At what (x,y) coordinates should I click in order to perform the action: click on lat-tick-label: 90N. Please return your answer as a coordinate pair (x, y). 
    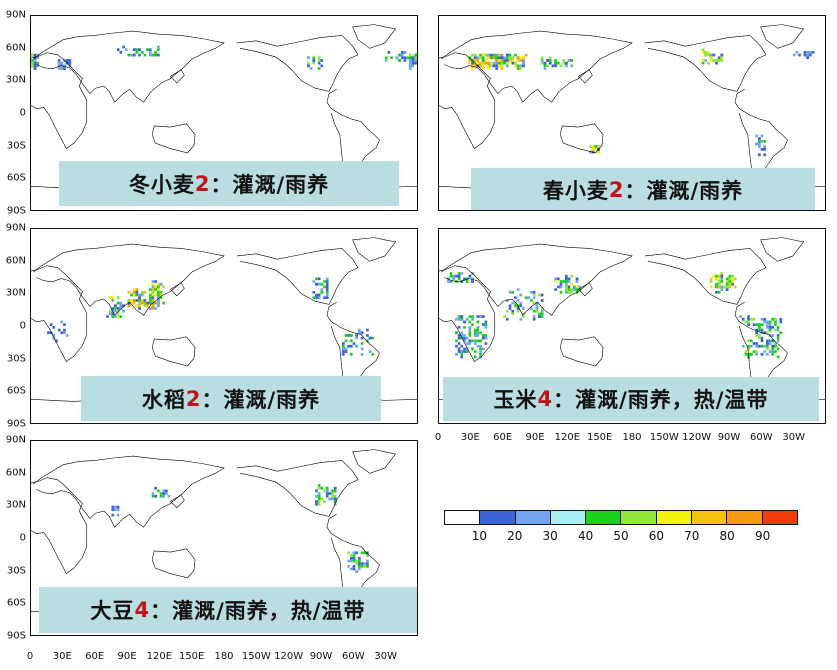
    Looking at the image, I should click on (15, 15).